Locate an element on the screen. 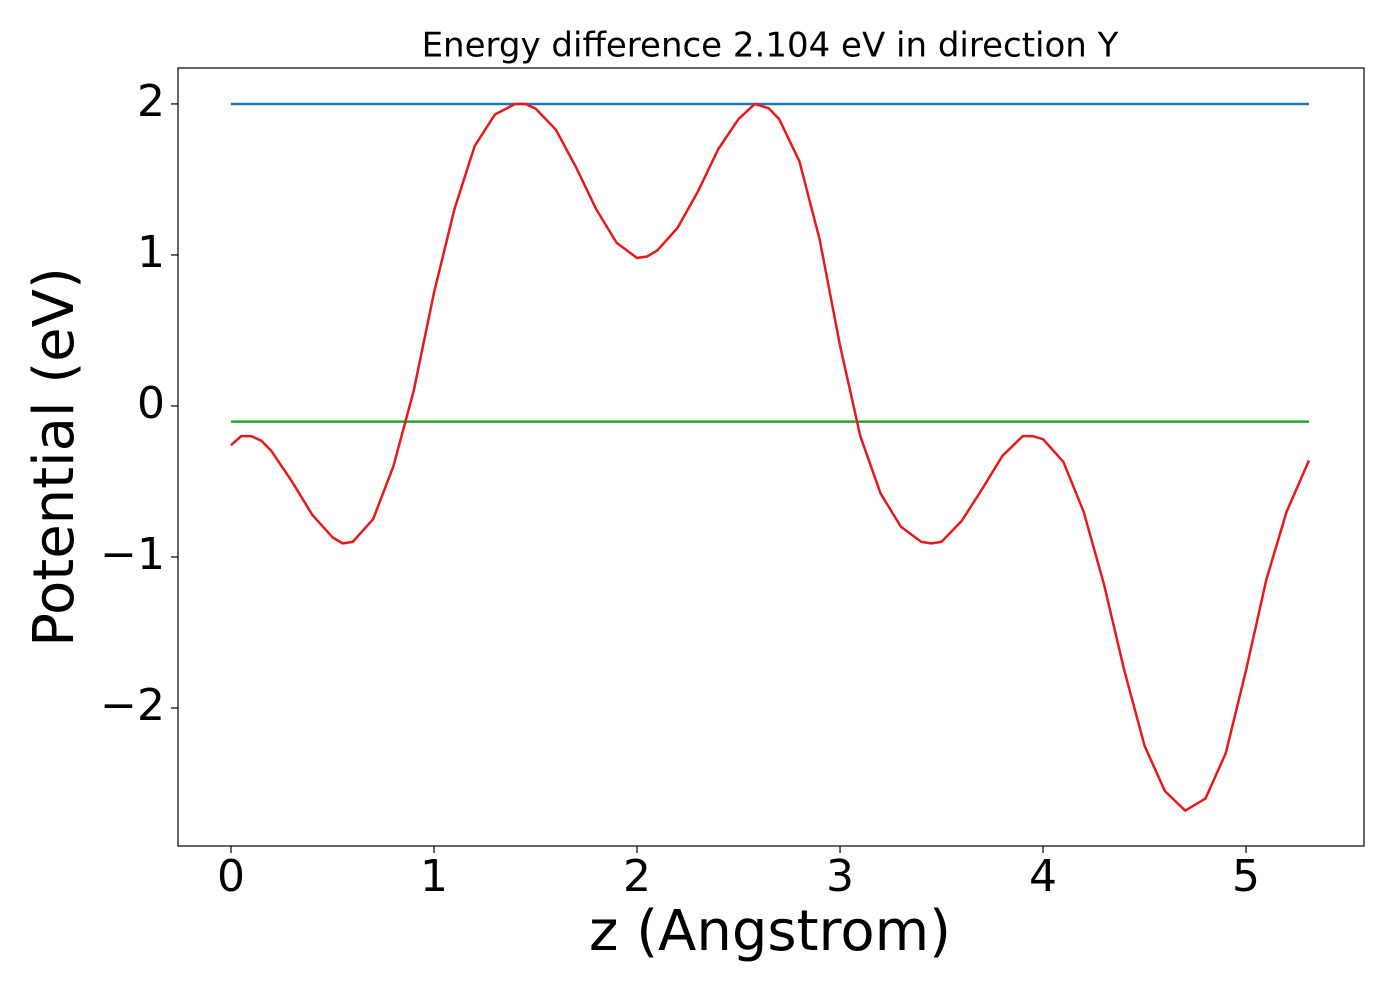 Image resolution: width=1400 pixels, height=1000 pixels. x-tick-label: 3 is located at coordinates (840, 876).